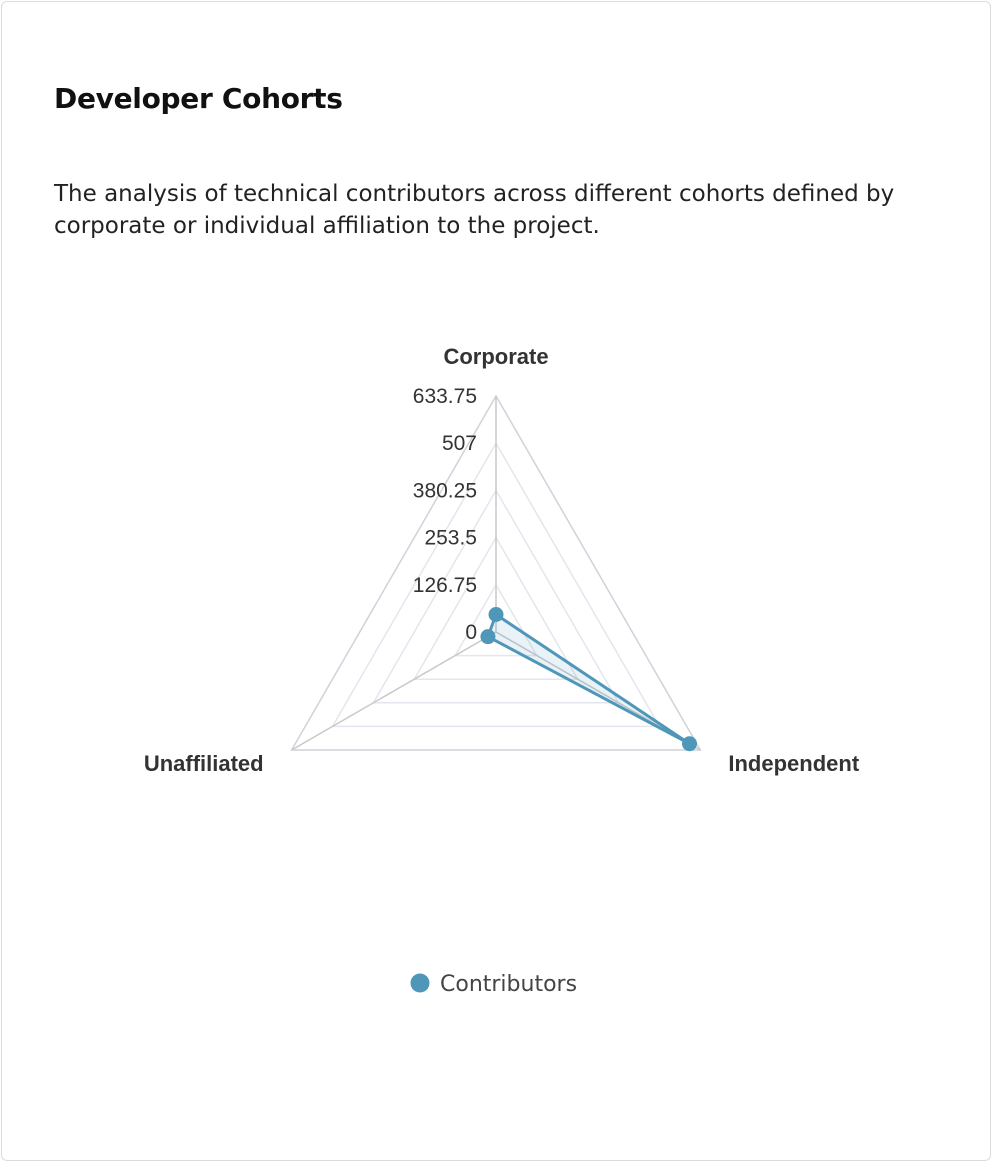 The image size is (994, 1164). I want to click on tick-label: 380.25, so click(445, 490).